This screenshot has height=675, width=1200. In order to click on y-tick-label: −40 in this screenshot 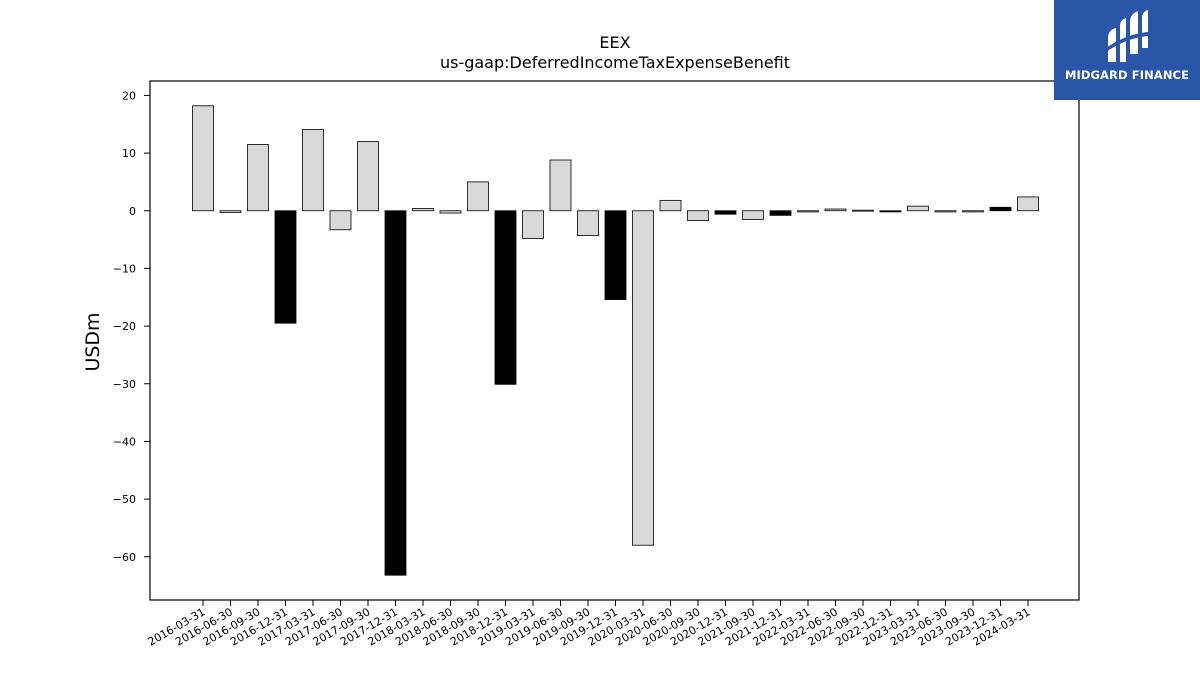, I will do `click(124, 441)`.